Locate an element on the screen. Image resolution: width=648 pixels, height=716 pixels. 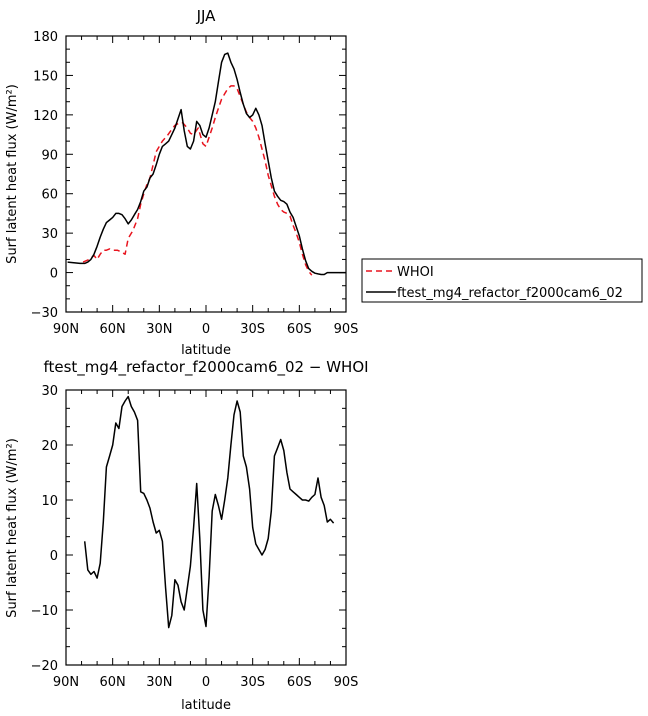
y-tick-label: 150 is located at coordinates (45, 76).